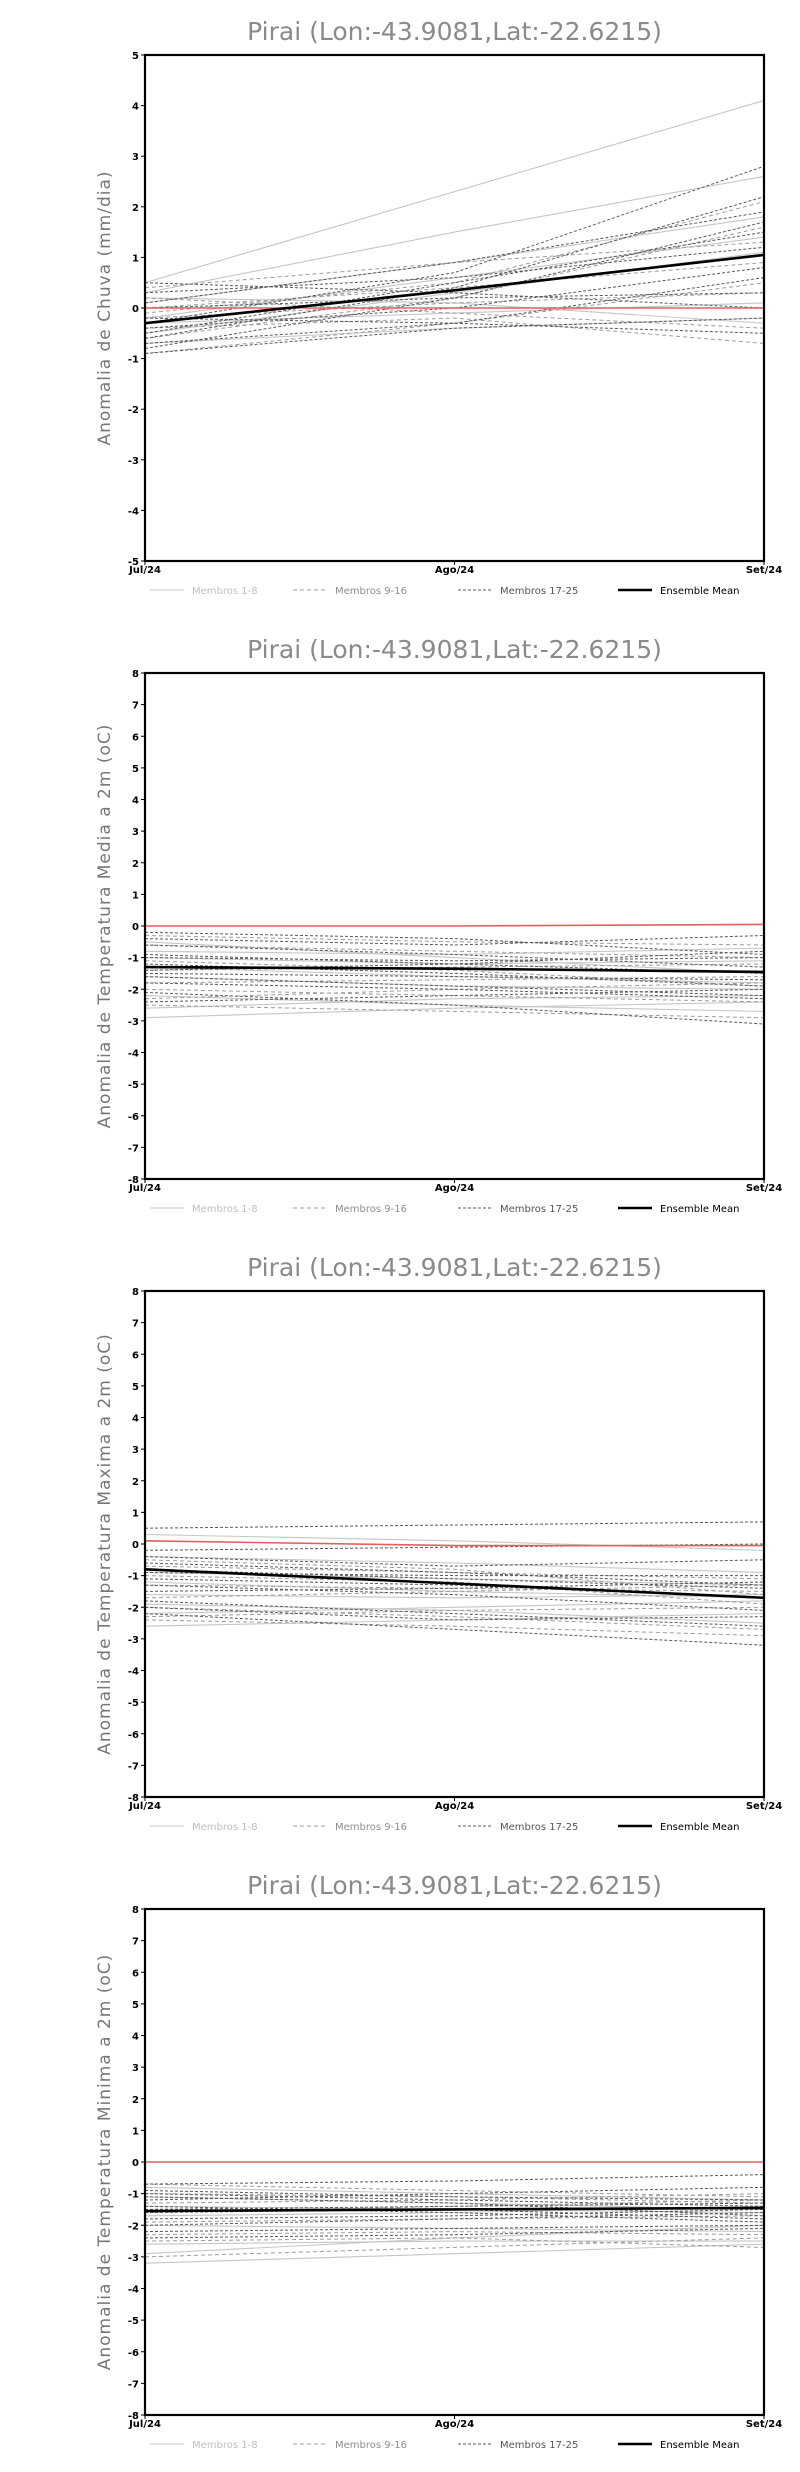 This screenshot has width=800, height=2472. Describe the element at coordinates (105, 1544) in the screenshot. I see `y-axis-label: Anomalia de Temperatura Maxima a 2m (oC)` at that location.